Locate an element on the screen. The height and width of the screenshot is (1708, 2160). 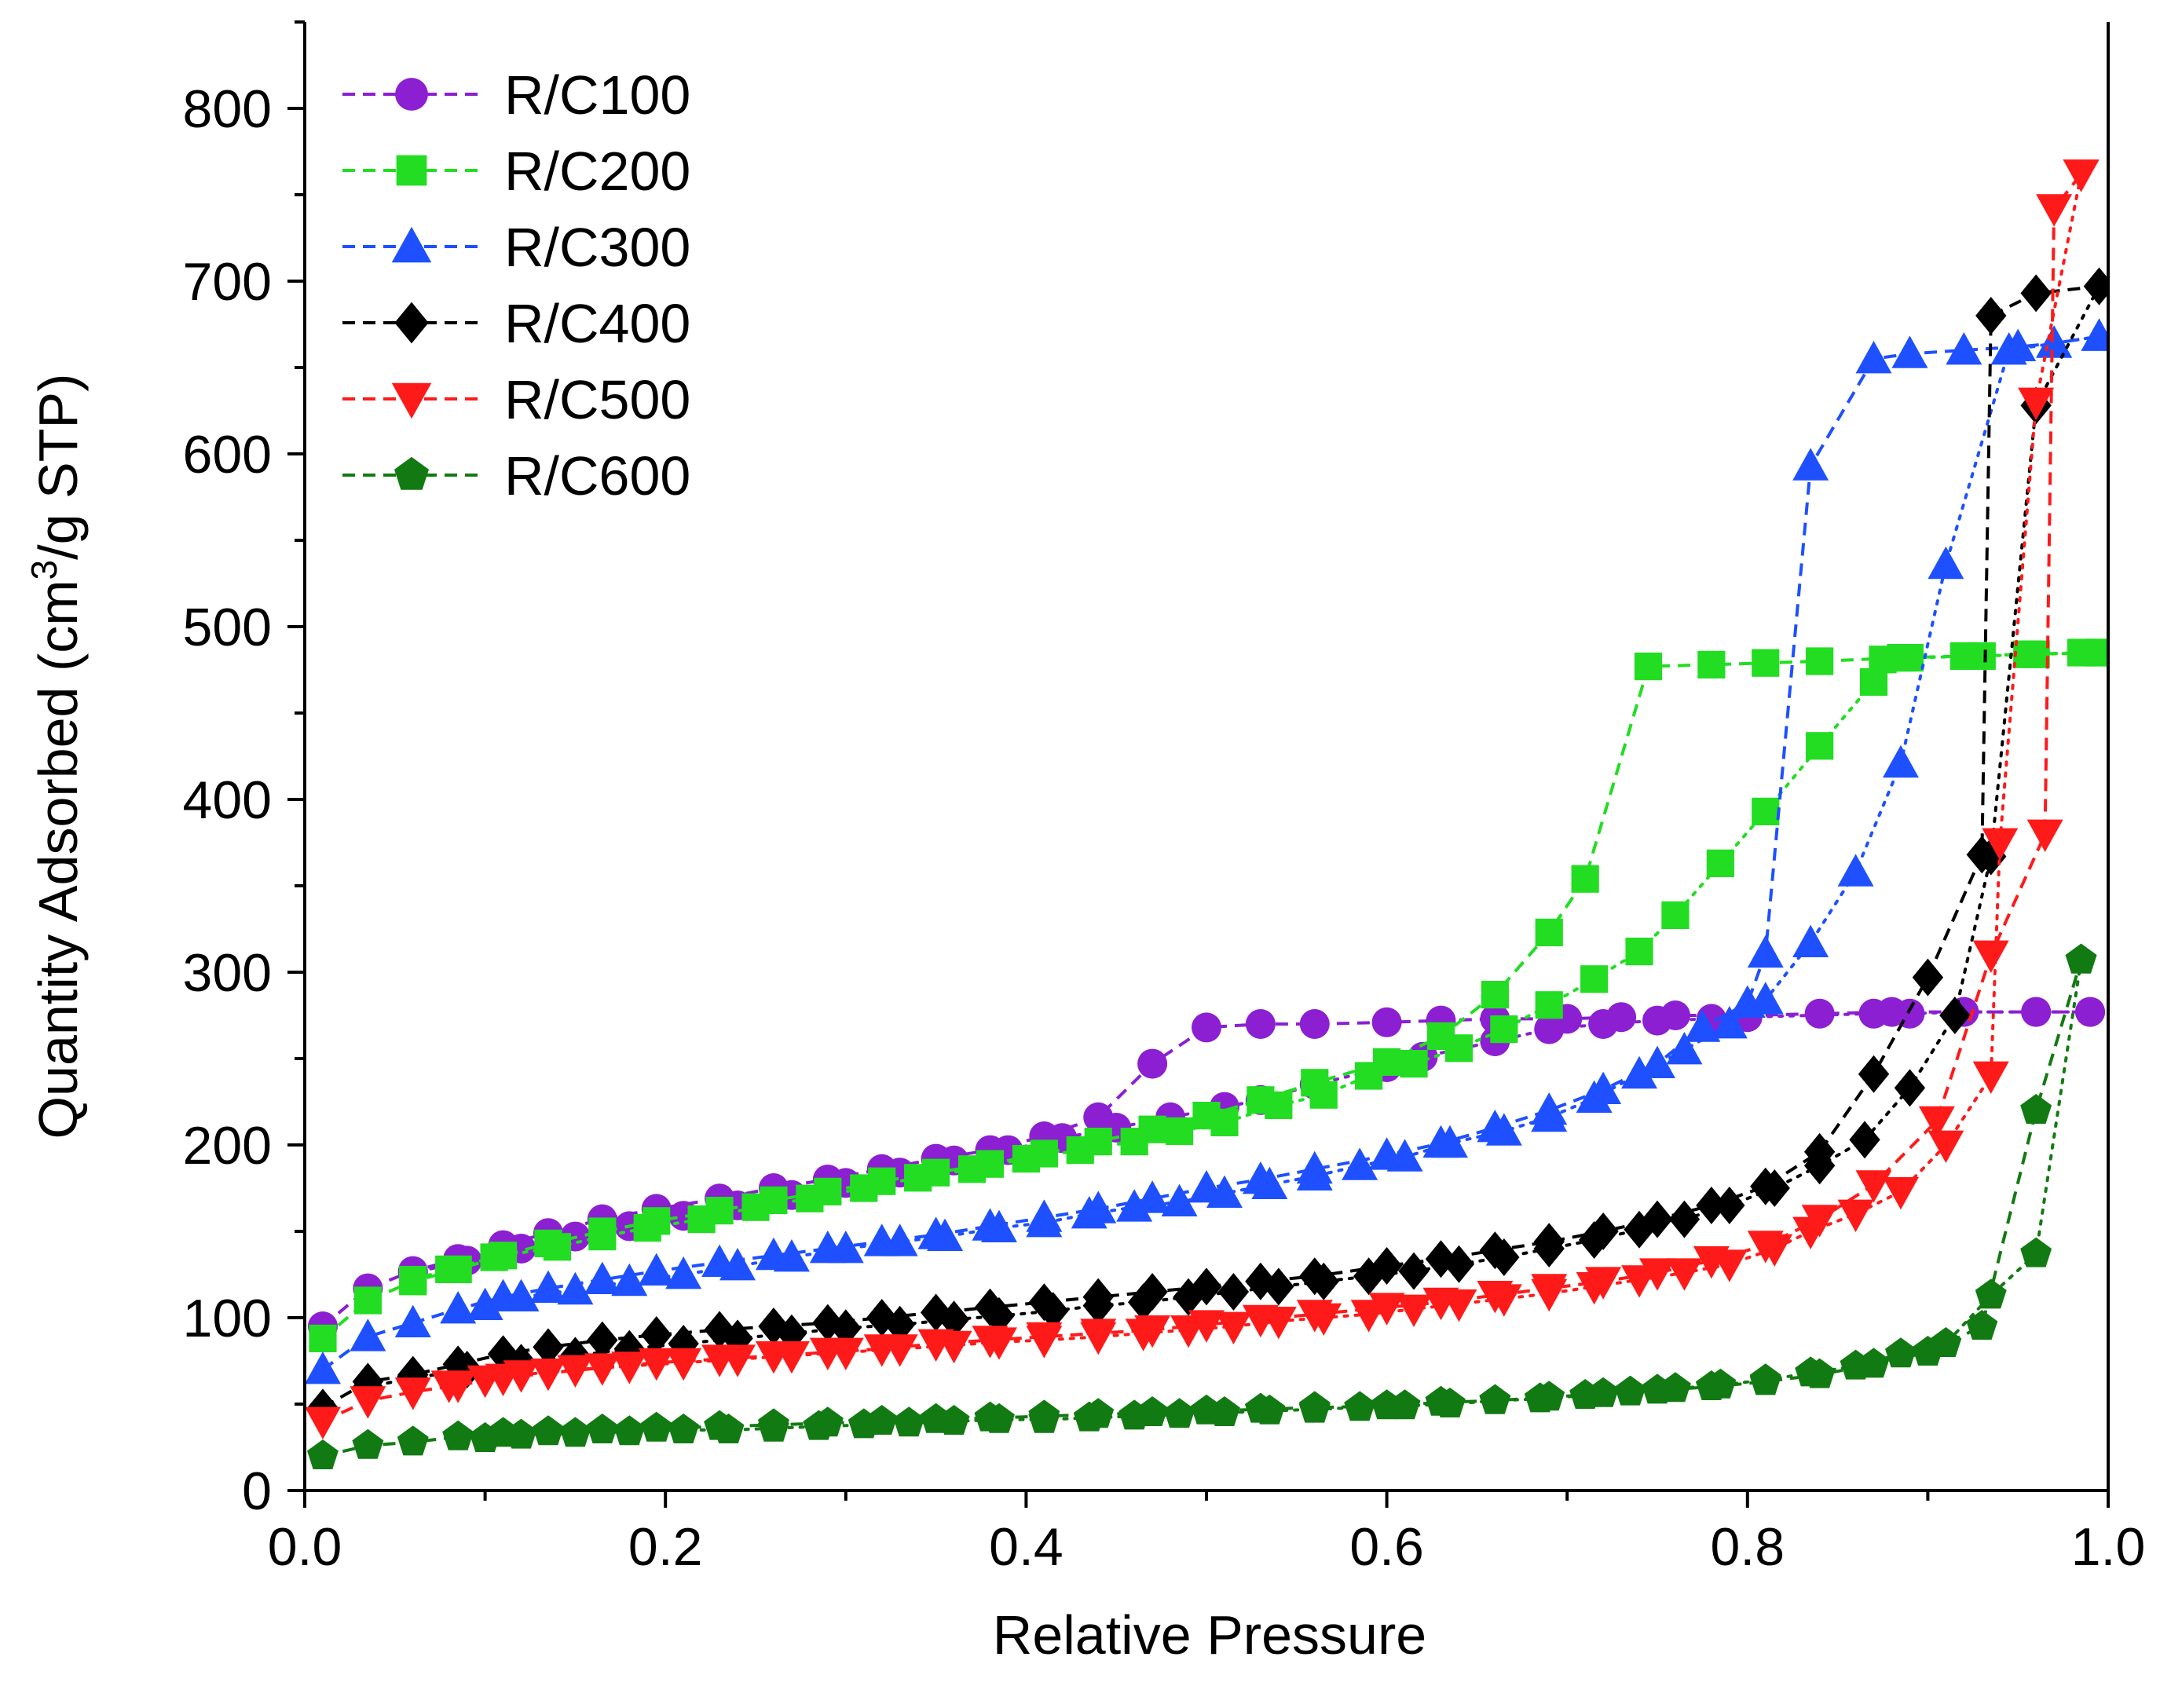
y-tick-label: 300 is located at coordinates (227, 973).